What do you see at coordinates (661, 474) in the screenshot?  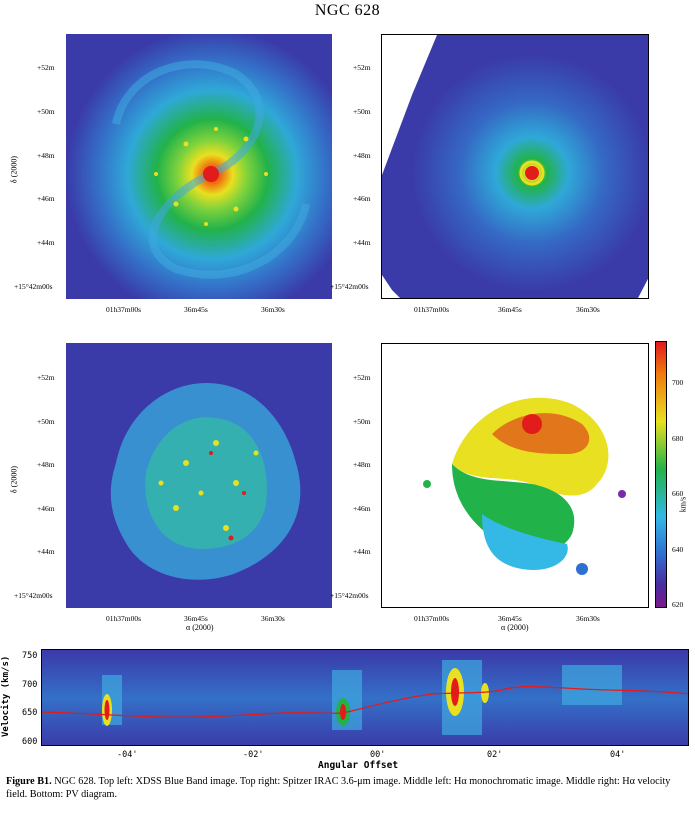 I see `colorbar` at bounding box center [661, 474].